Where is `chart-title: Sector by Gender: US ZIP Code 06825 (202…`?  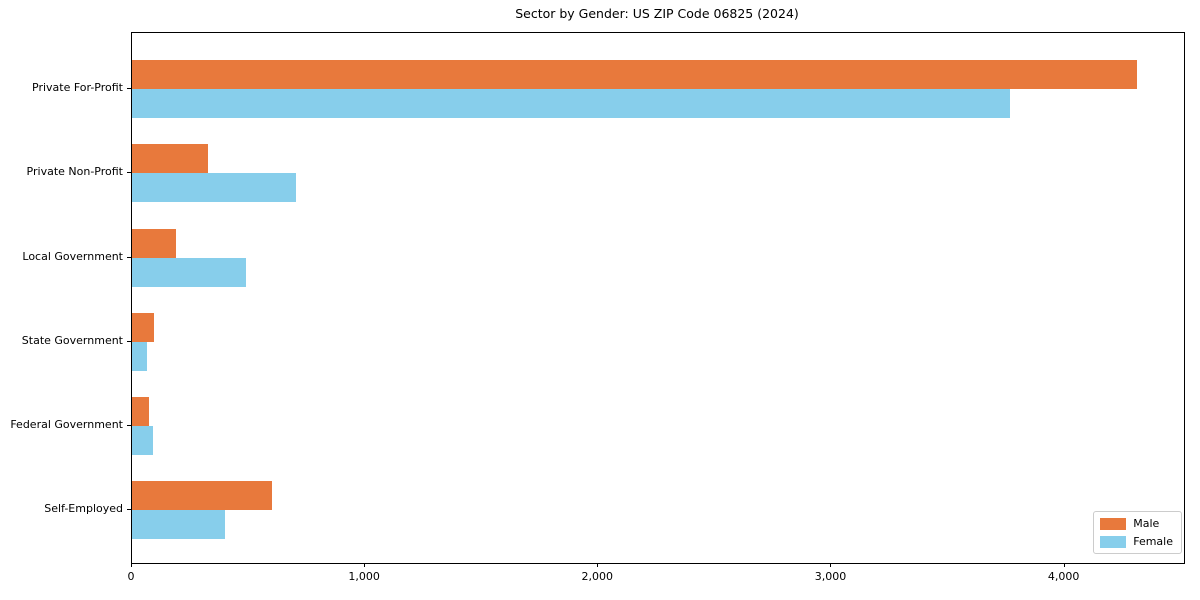 chart-title: Sector by Gender: US ZIP Code 06825 (202… is located at coordinates (657, 13).